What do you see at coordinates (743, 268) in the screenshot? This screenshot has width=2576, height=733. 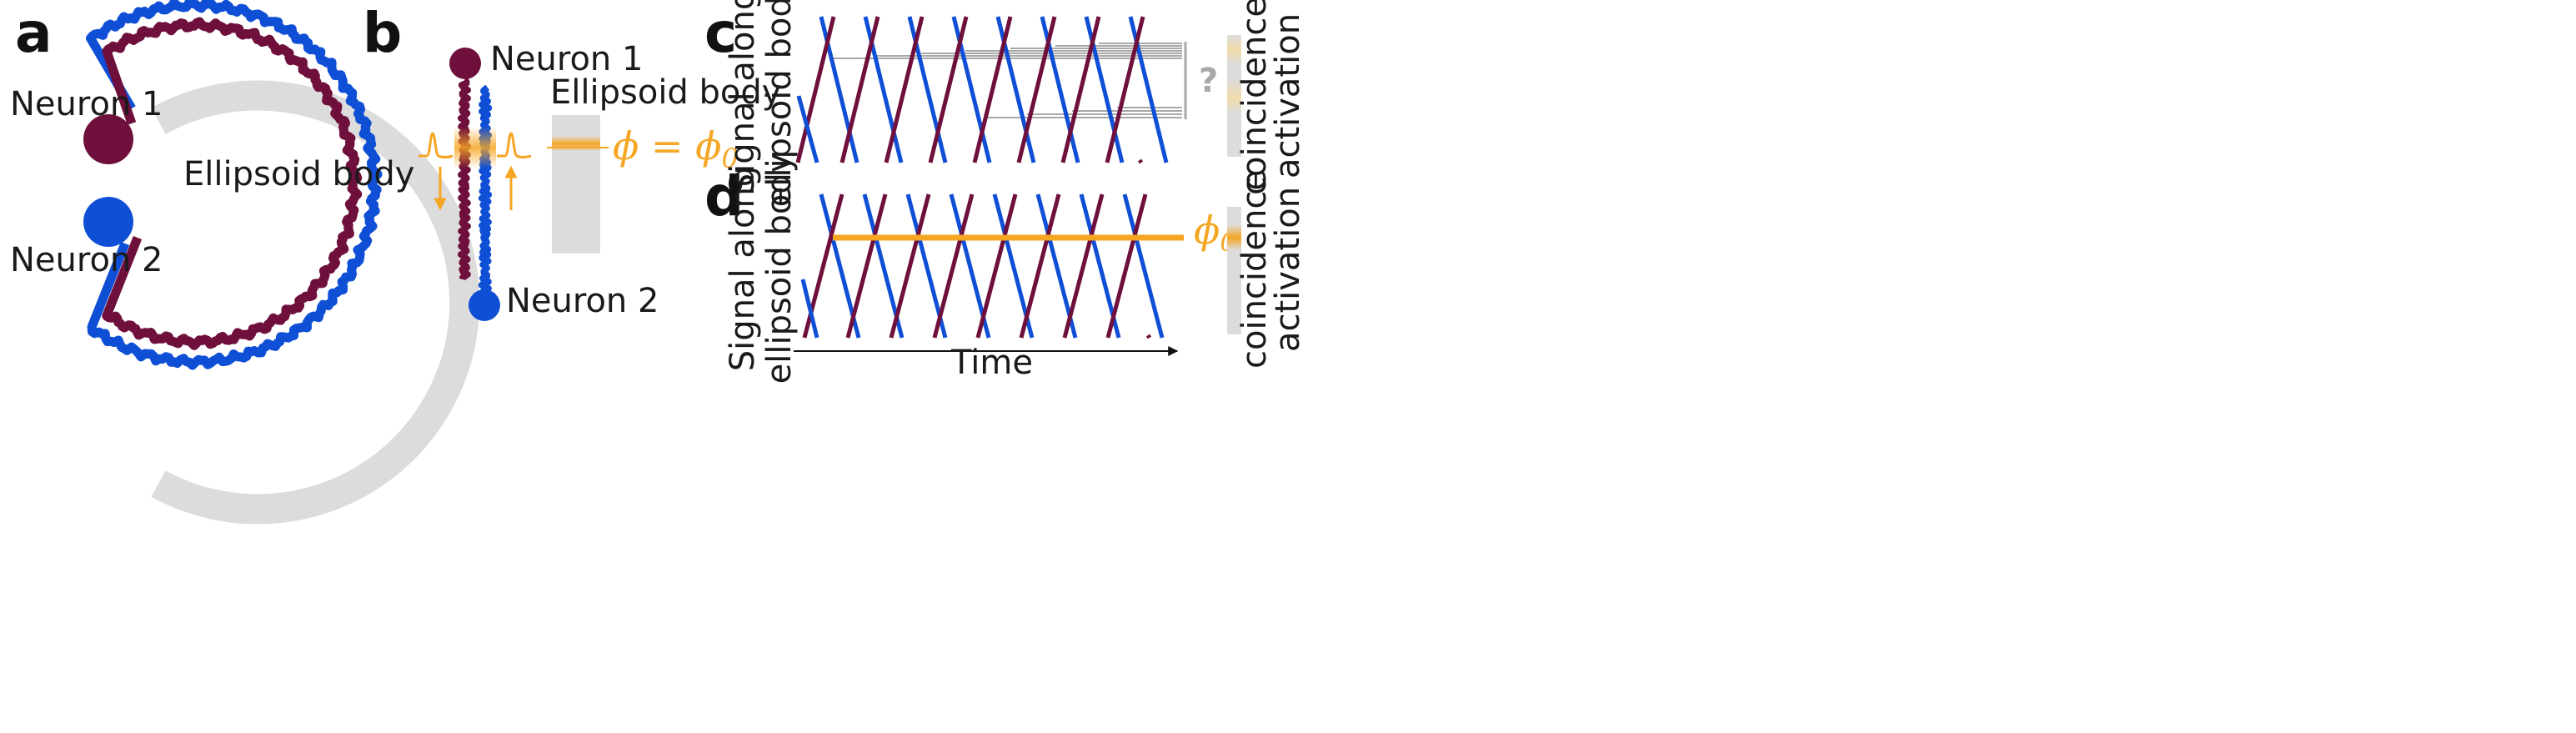 I see `ylabel-d-line1: Signal along` at bounding box center [743, 268].